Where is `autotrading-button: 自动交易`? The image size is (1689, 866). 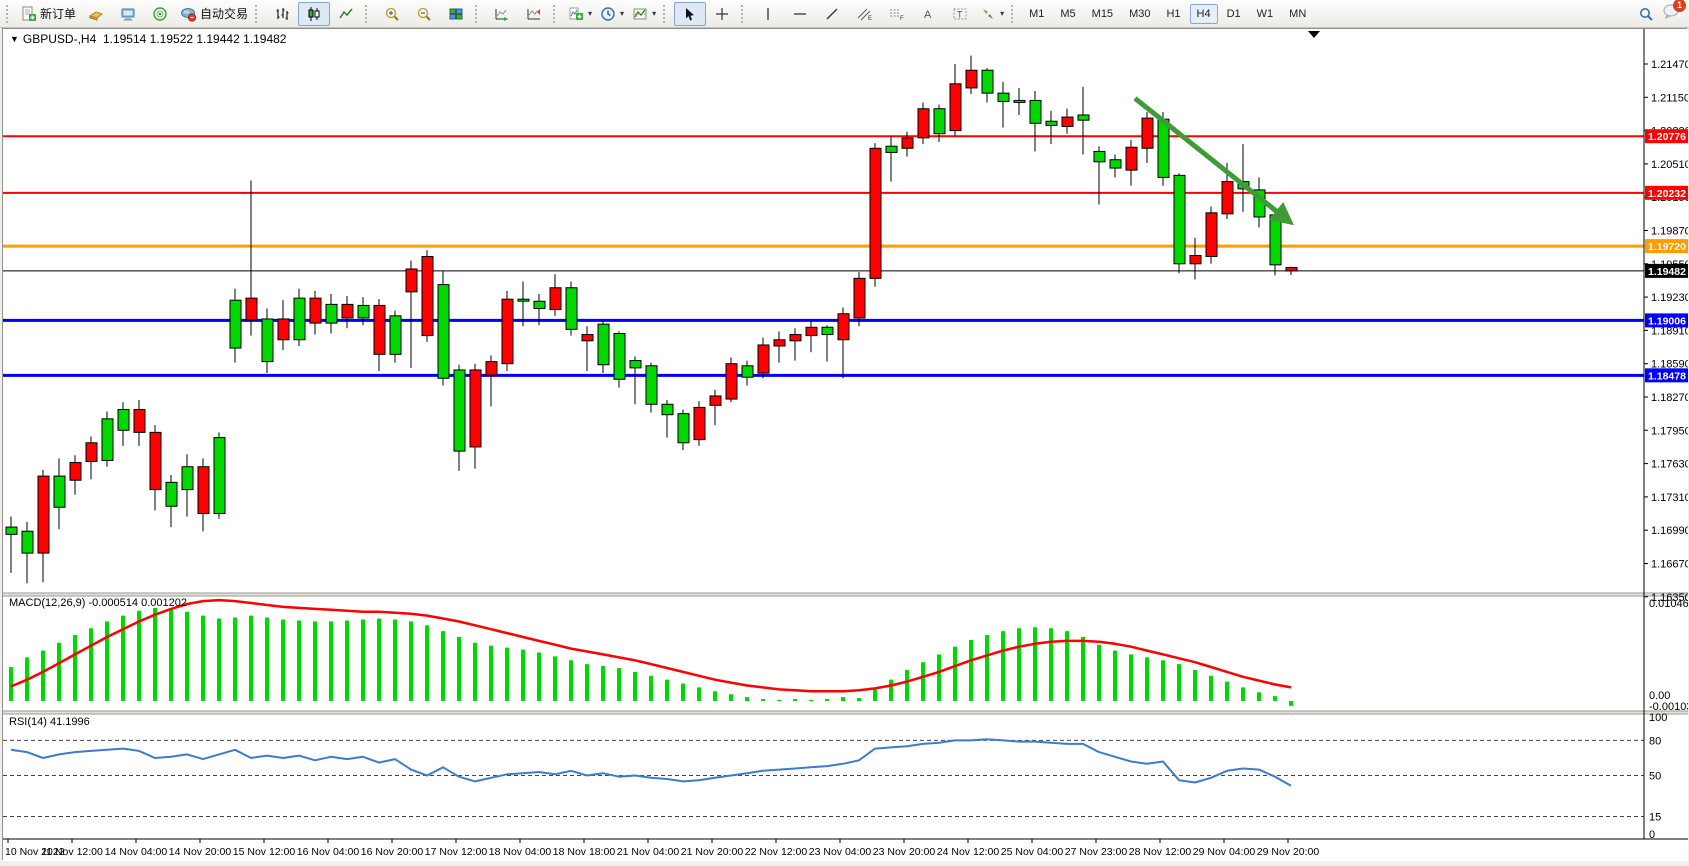
autotrading-button: 自动交易 is located at coordinates (214, 14).